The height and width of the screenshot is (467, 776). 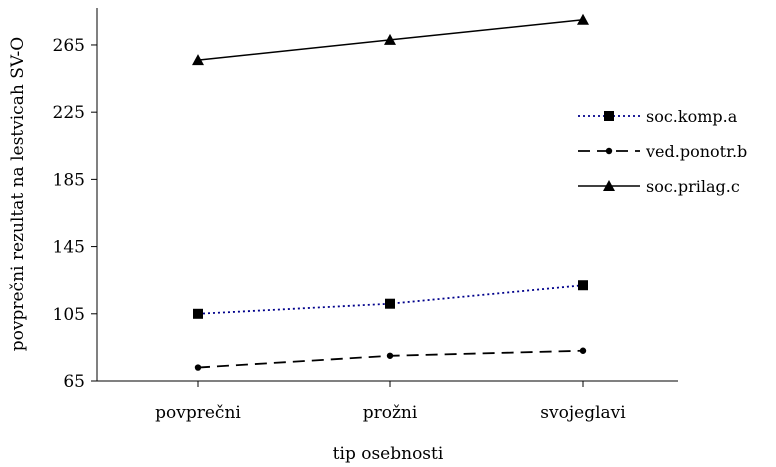 I want to click on x-tick-label: povprečni, so click(x=198, y=413).